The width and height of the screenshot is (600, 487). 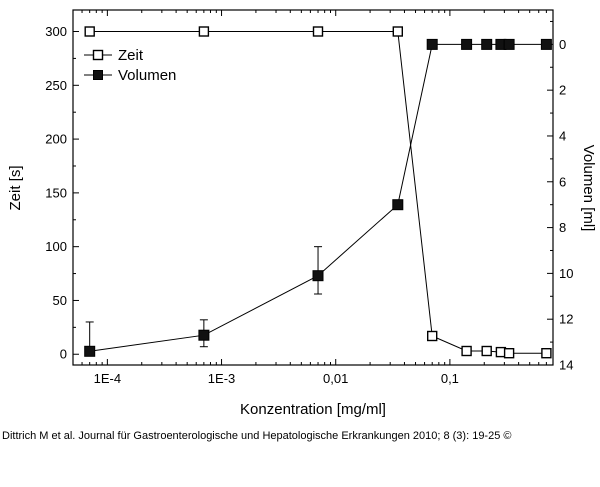 What do you see at coordinates (562, 44) in the screenshot?
I see `y2-tick-label: 0` at bounding box center [562, 44].